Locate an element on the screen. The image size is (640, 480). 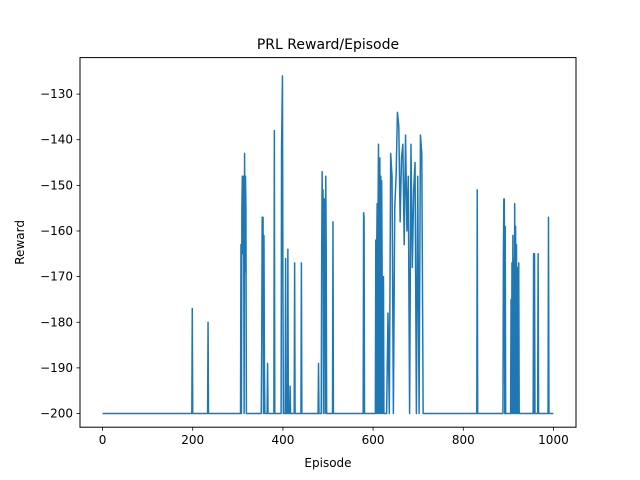
x-tick-label: 1000 is located at coordinates (553, 440).